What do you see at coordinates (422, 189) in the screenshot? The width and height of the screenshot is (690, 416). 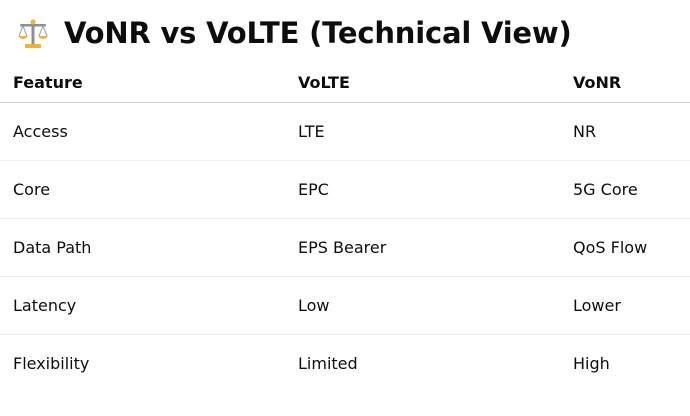 I see `table-cell: EPC` at bounding box center [422, 189].